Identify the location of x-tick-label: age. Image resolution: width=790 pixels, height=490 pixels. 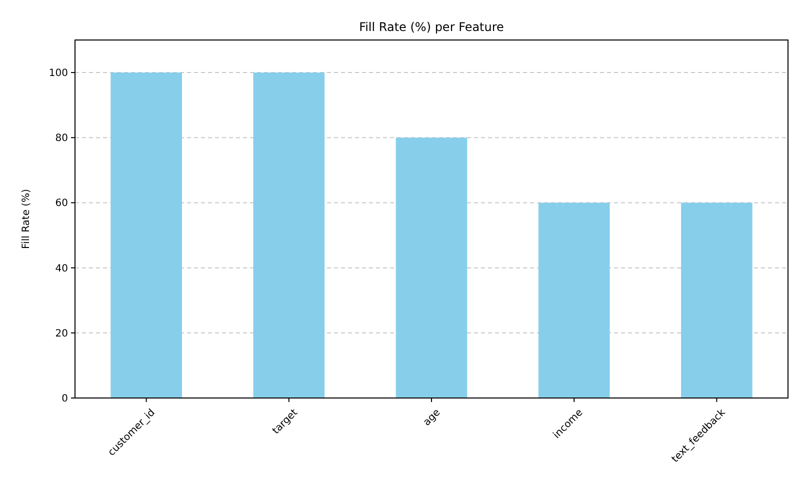
(432, 417).